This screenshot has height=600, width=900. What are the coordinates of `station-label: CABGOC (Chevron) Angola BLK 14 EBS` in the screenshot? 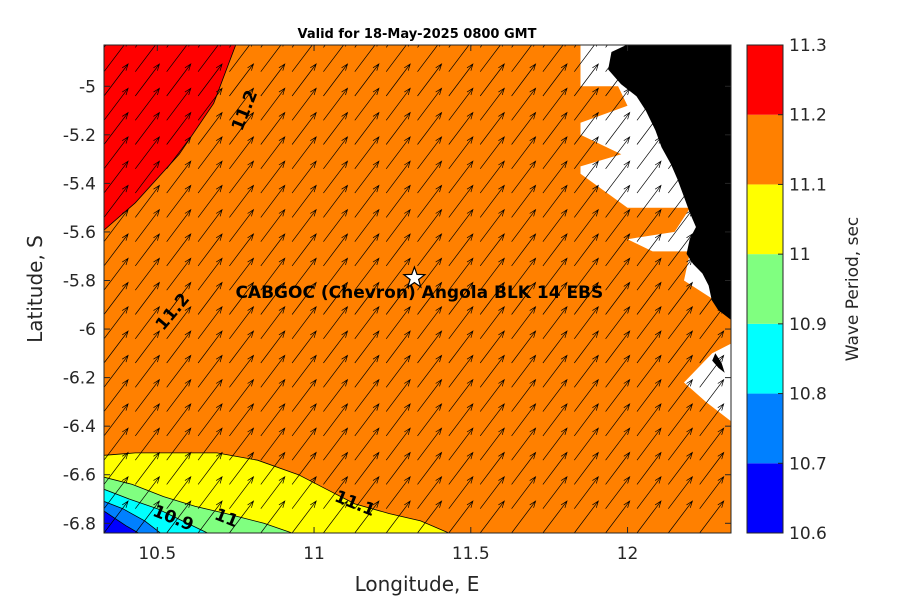 It's located at (419, 293).